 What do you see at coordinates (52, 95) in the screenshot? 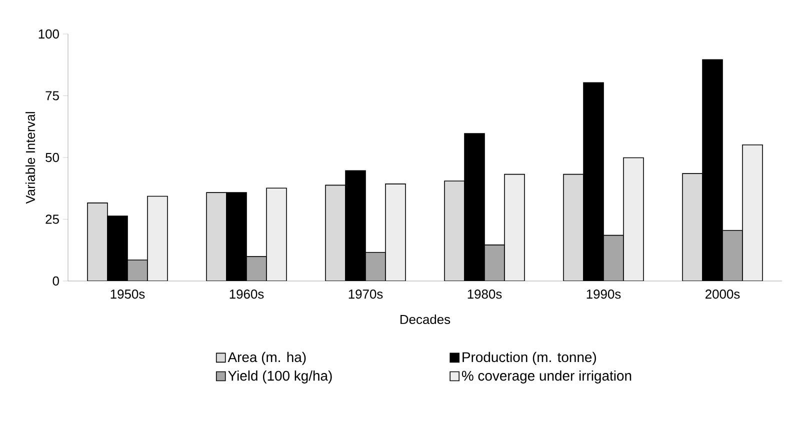
I see `y-tick-label: 75` at bounding box center [52, 95].